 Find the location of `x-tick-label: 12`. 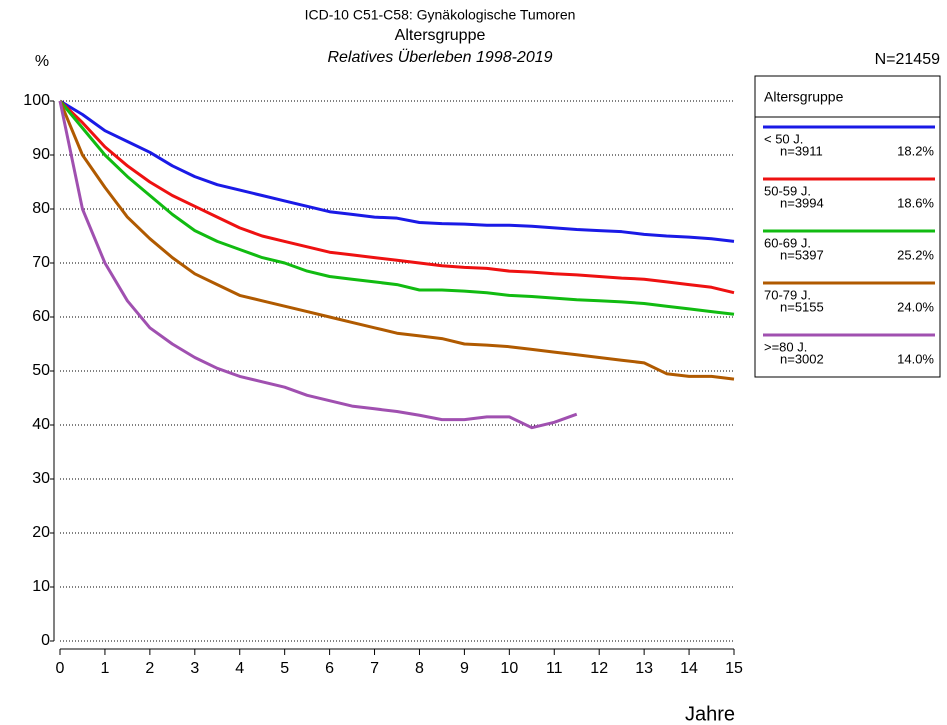

x-tick-label: 12 is located at coordinates (599, 668).